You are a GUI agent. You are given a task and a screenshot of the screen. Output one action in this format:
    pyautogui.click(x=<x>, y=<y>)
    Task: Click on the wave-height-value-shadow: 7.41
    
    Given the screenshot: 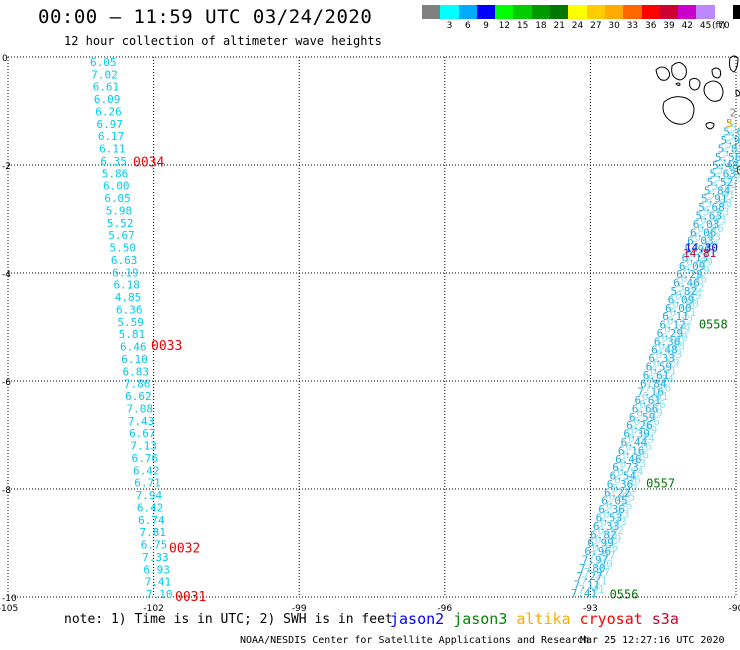 What is the action you would take?
    pyautogui.click(x=591, y=589)
    